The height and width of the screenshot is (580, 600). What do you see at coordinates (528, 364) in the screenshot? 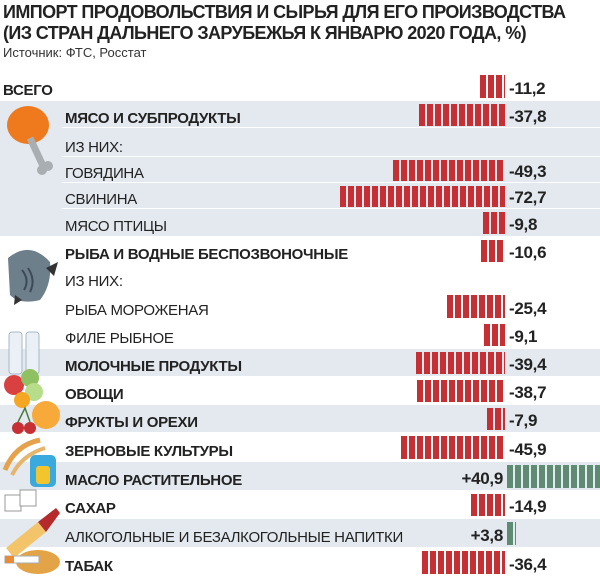
I see `value-label: -39,4` at bounding box center [528, 364].